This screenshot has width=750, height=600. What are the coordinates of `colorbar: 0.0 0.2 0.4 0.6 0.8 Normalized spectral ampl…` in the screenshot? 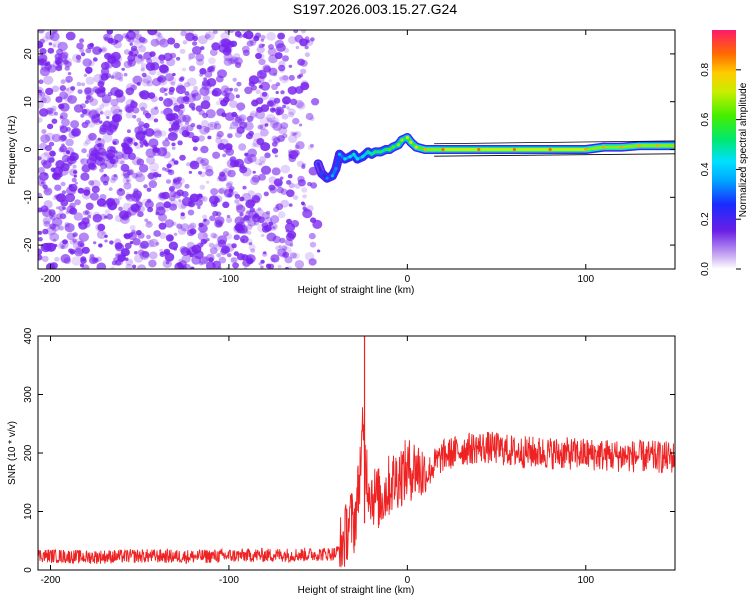 It's located at (724, 153).